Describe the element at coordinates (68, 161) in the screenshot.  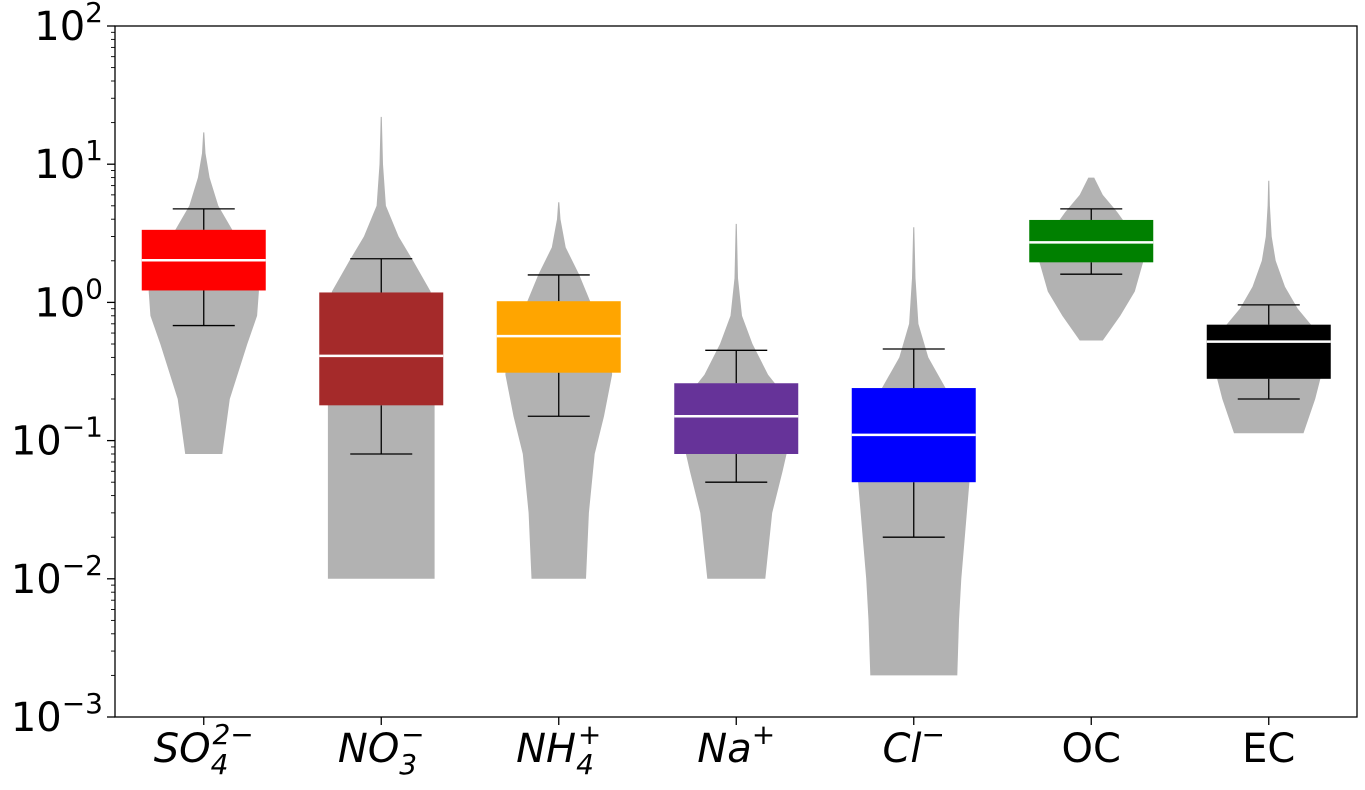
I see `y-tick-label: 10¹` at that location.